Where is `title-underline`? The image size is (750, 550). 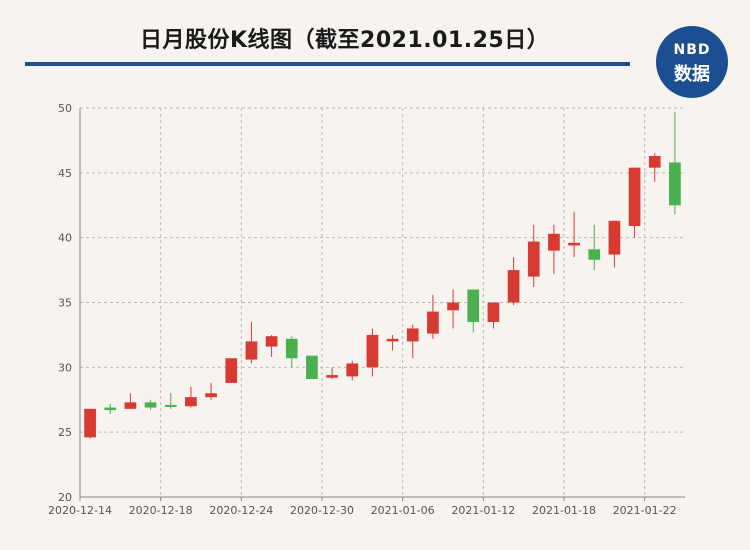
title-underline is located at coordinates (327, 64).